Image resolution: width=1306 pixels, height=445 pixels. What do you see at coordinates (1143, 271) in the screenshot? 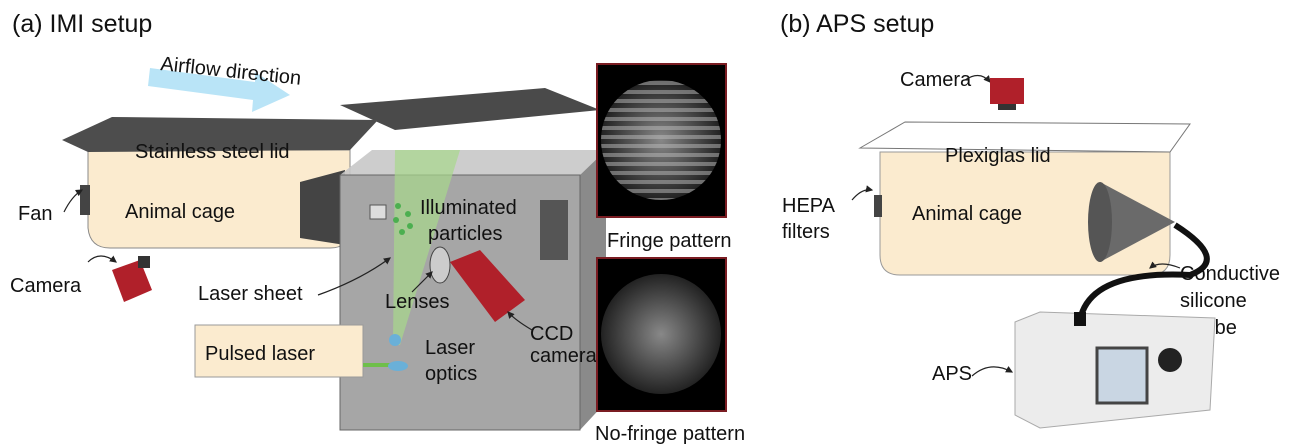
I see `tube` at bounding box center [1143, 271].